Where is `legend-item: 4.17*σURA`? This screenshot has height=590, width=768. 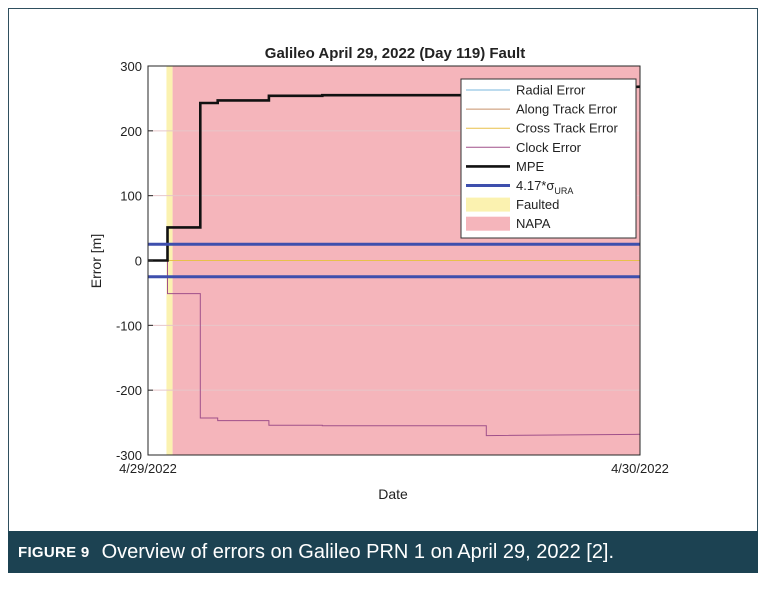
legend-item: 4.17*σURA is located at coordinates (519, 187).